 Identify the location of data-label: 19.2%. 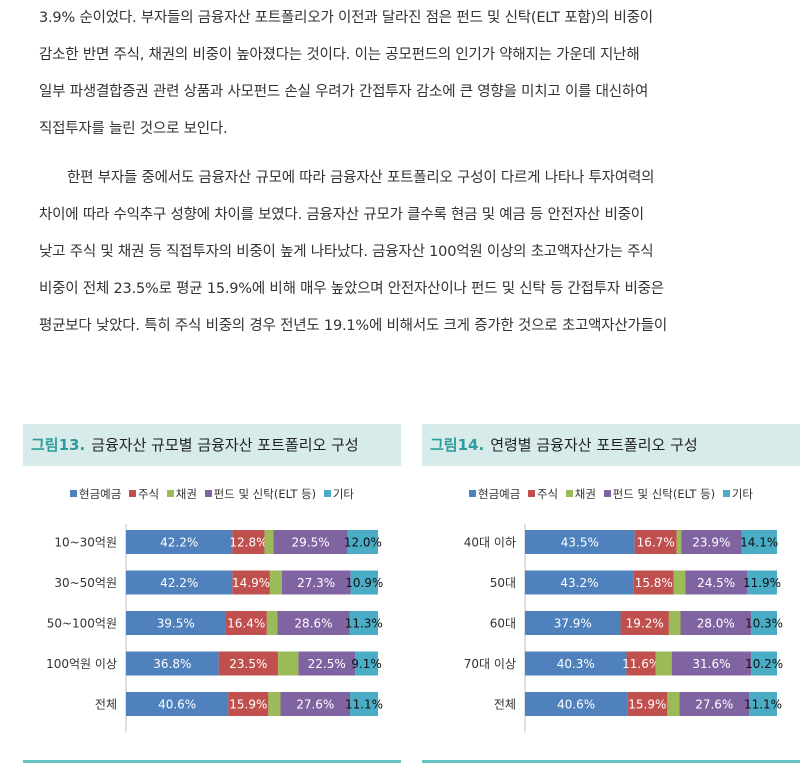
(645, 624).